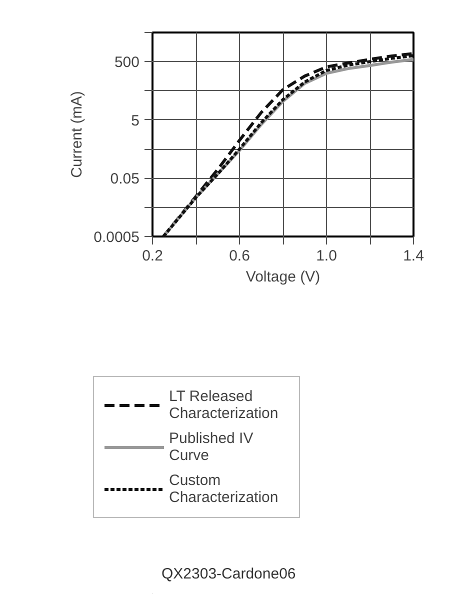 This screenshot has height=594, width=454. Describe the element at coordinates (135, 121) in the screenshot. I see `y-tick-label: 5` at that location.